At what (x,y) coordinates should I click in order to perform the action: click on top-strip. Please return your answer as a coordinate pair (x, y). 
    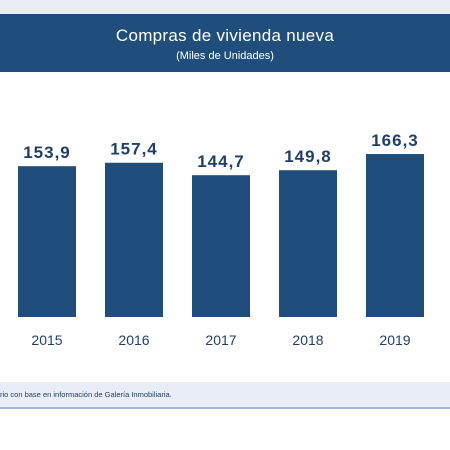
    Looking at the image, I should click on (225, 7).